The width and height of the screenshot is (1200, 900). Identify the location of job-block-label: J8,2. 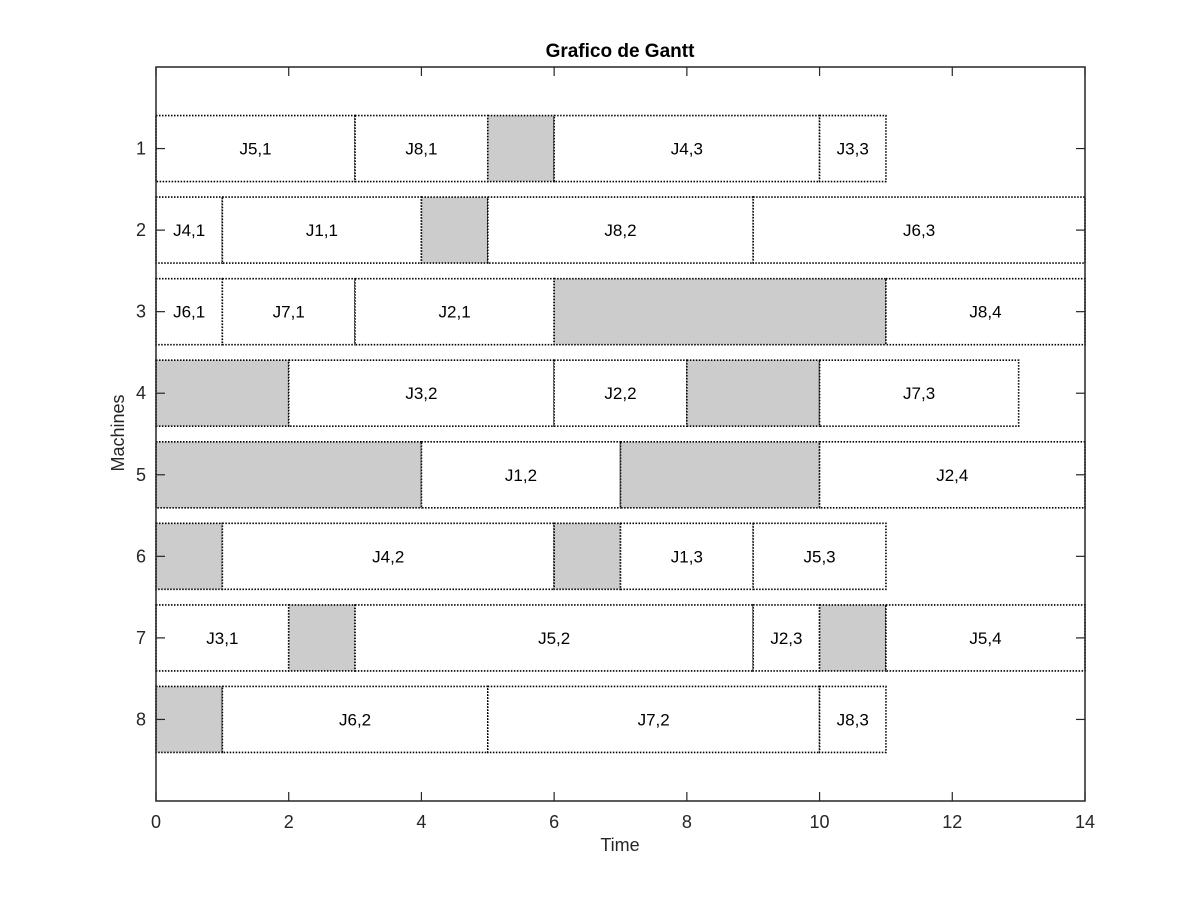
(620, 230).